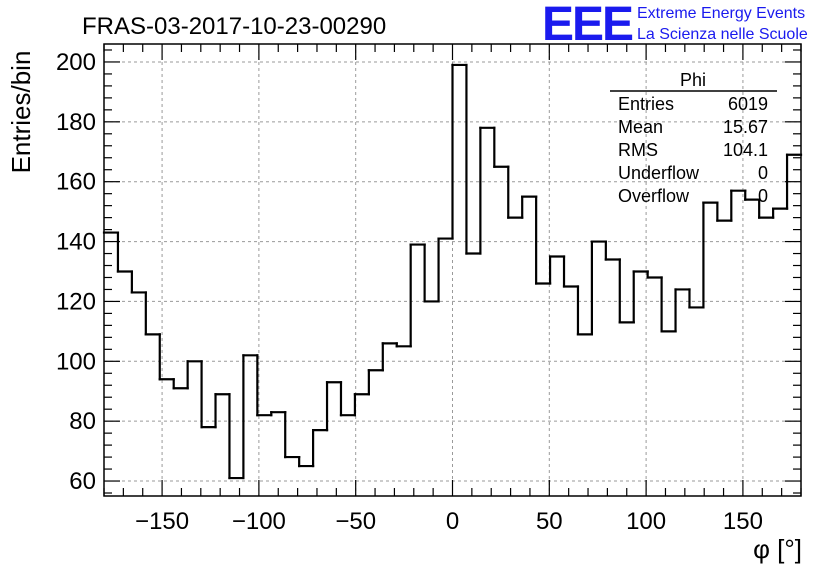  Describe the element at coordinates (76, 62) in the screenshot. I see `y-tick-label: 200` at that location.